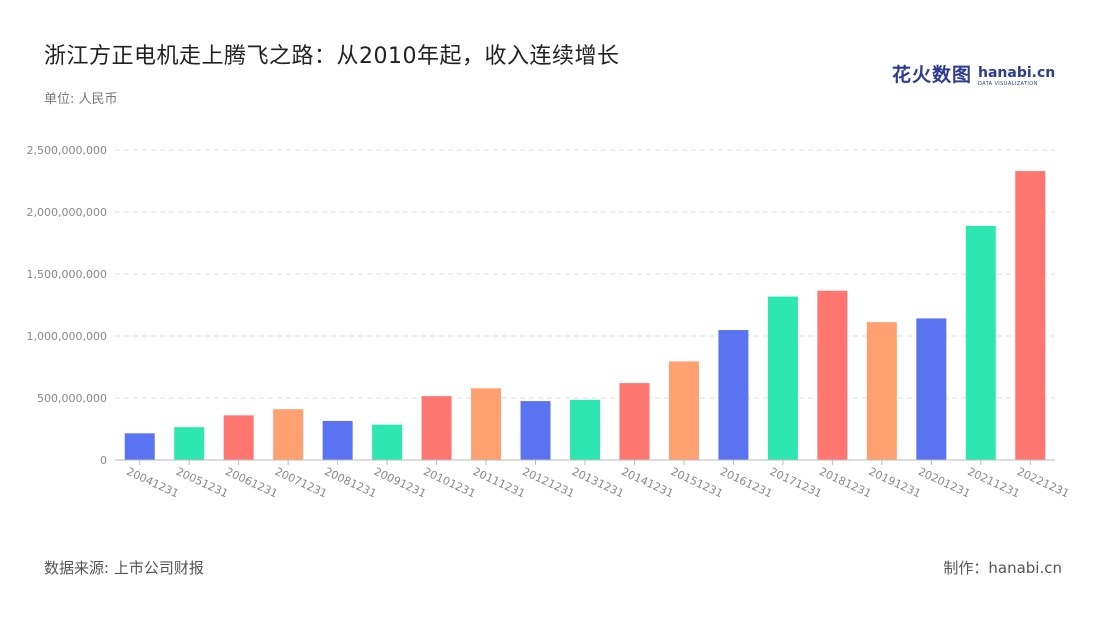 Image resolution: width=1100 pixels, height=620 pixels. I want to click on x-tick-label: 20161231, so click(746, 482).